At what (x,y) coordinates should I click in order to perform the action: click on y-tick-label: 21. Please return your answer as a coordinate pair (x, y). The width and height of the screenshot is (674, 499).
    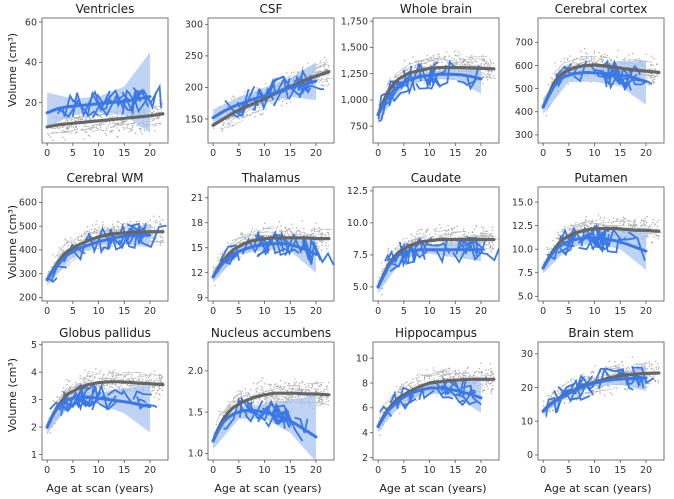
    Looking at the image, I should click on (197, 198).